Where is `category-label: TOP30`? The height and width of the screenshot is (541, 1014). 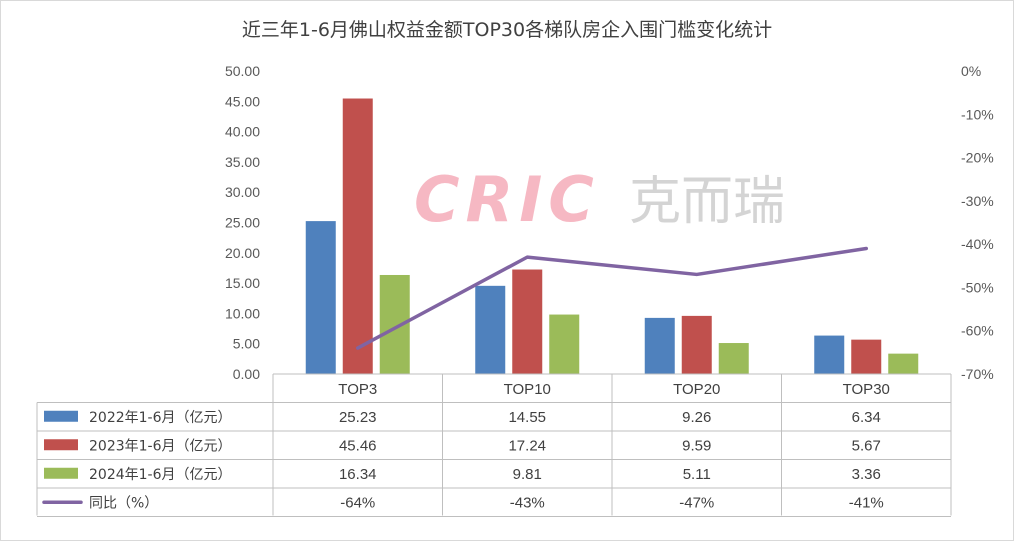
category-label: TOP30 is located at coordinates (866, 389).